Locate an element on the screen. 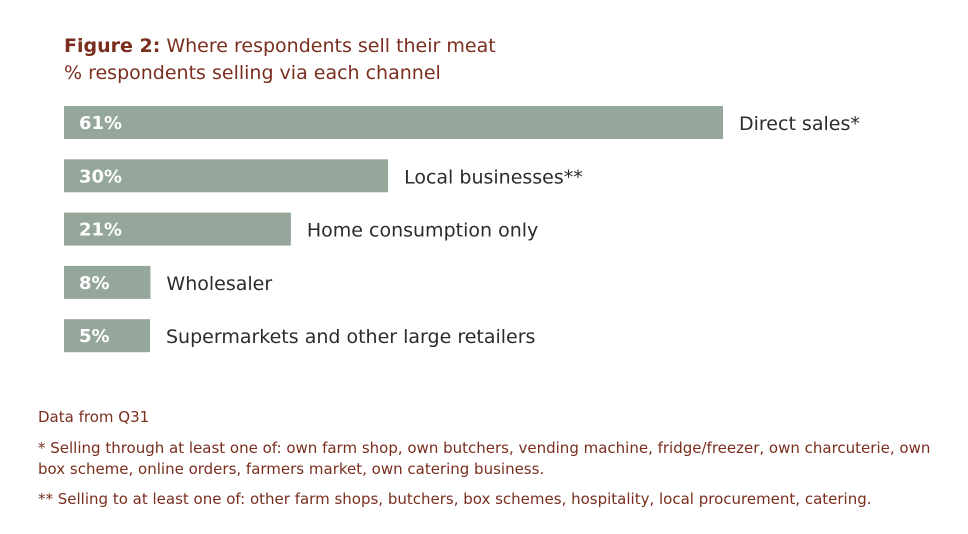  bar-value-label: 30% is located at coordinates (100, 176).